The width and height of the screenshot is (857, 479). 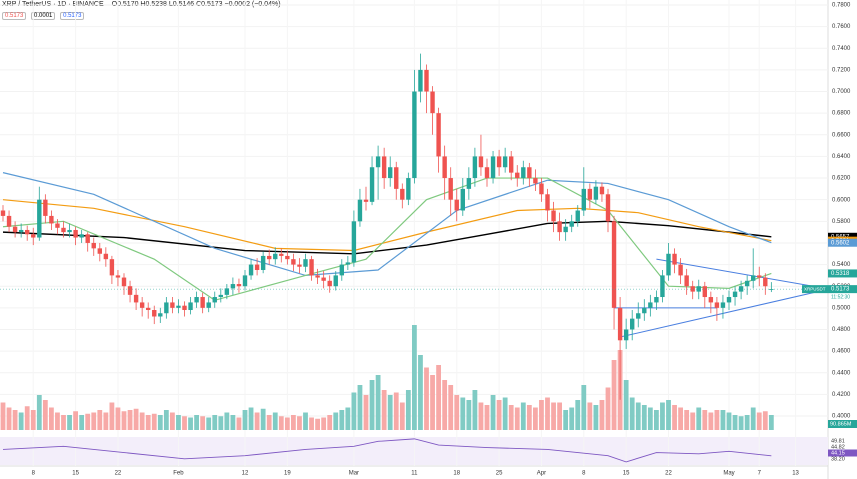 What do you see at coordinates (838, 441) in the screenshot?
I see `rsi-label: 49.81` at bounding box center [838, 441].